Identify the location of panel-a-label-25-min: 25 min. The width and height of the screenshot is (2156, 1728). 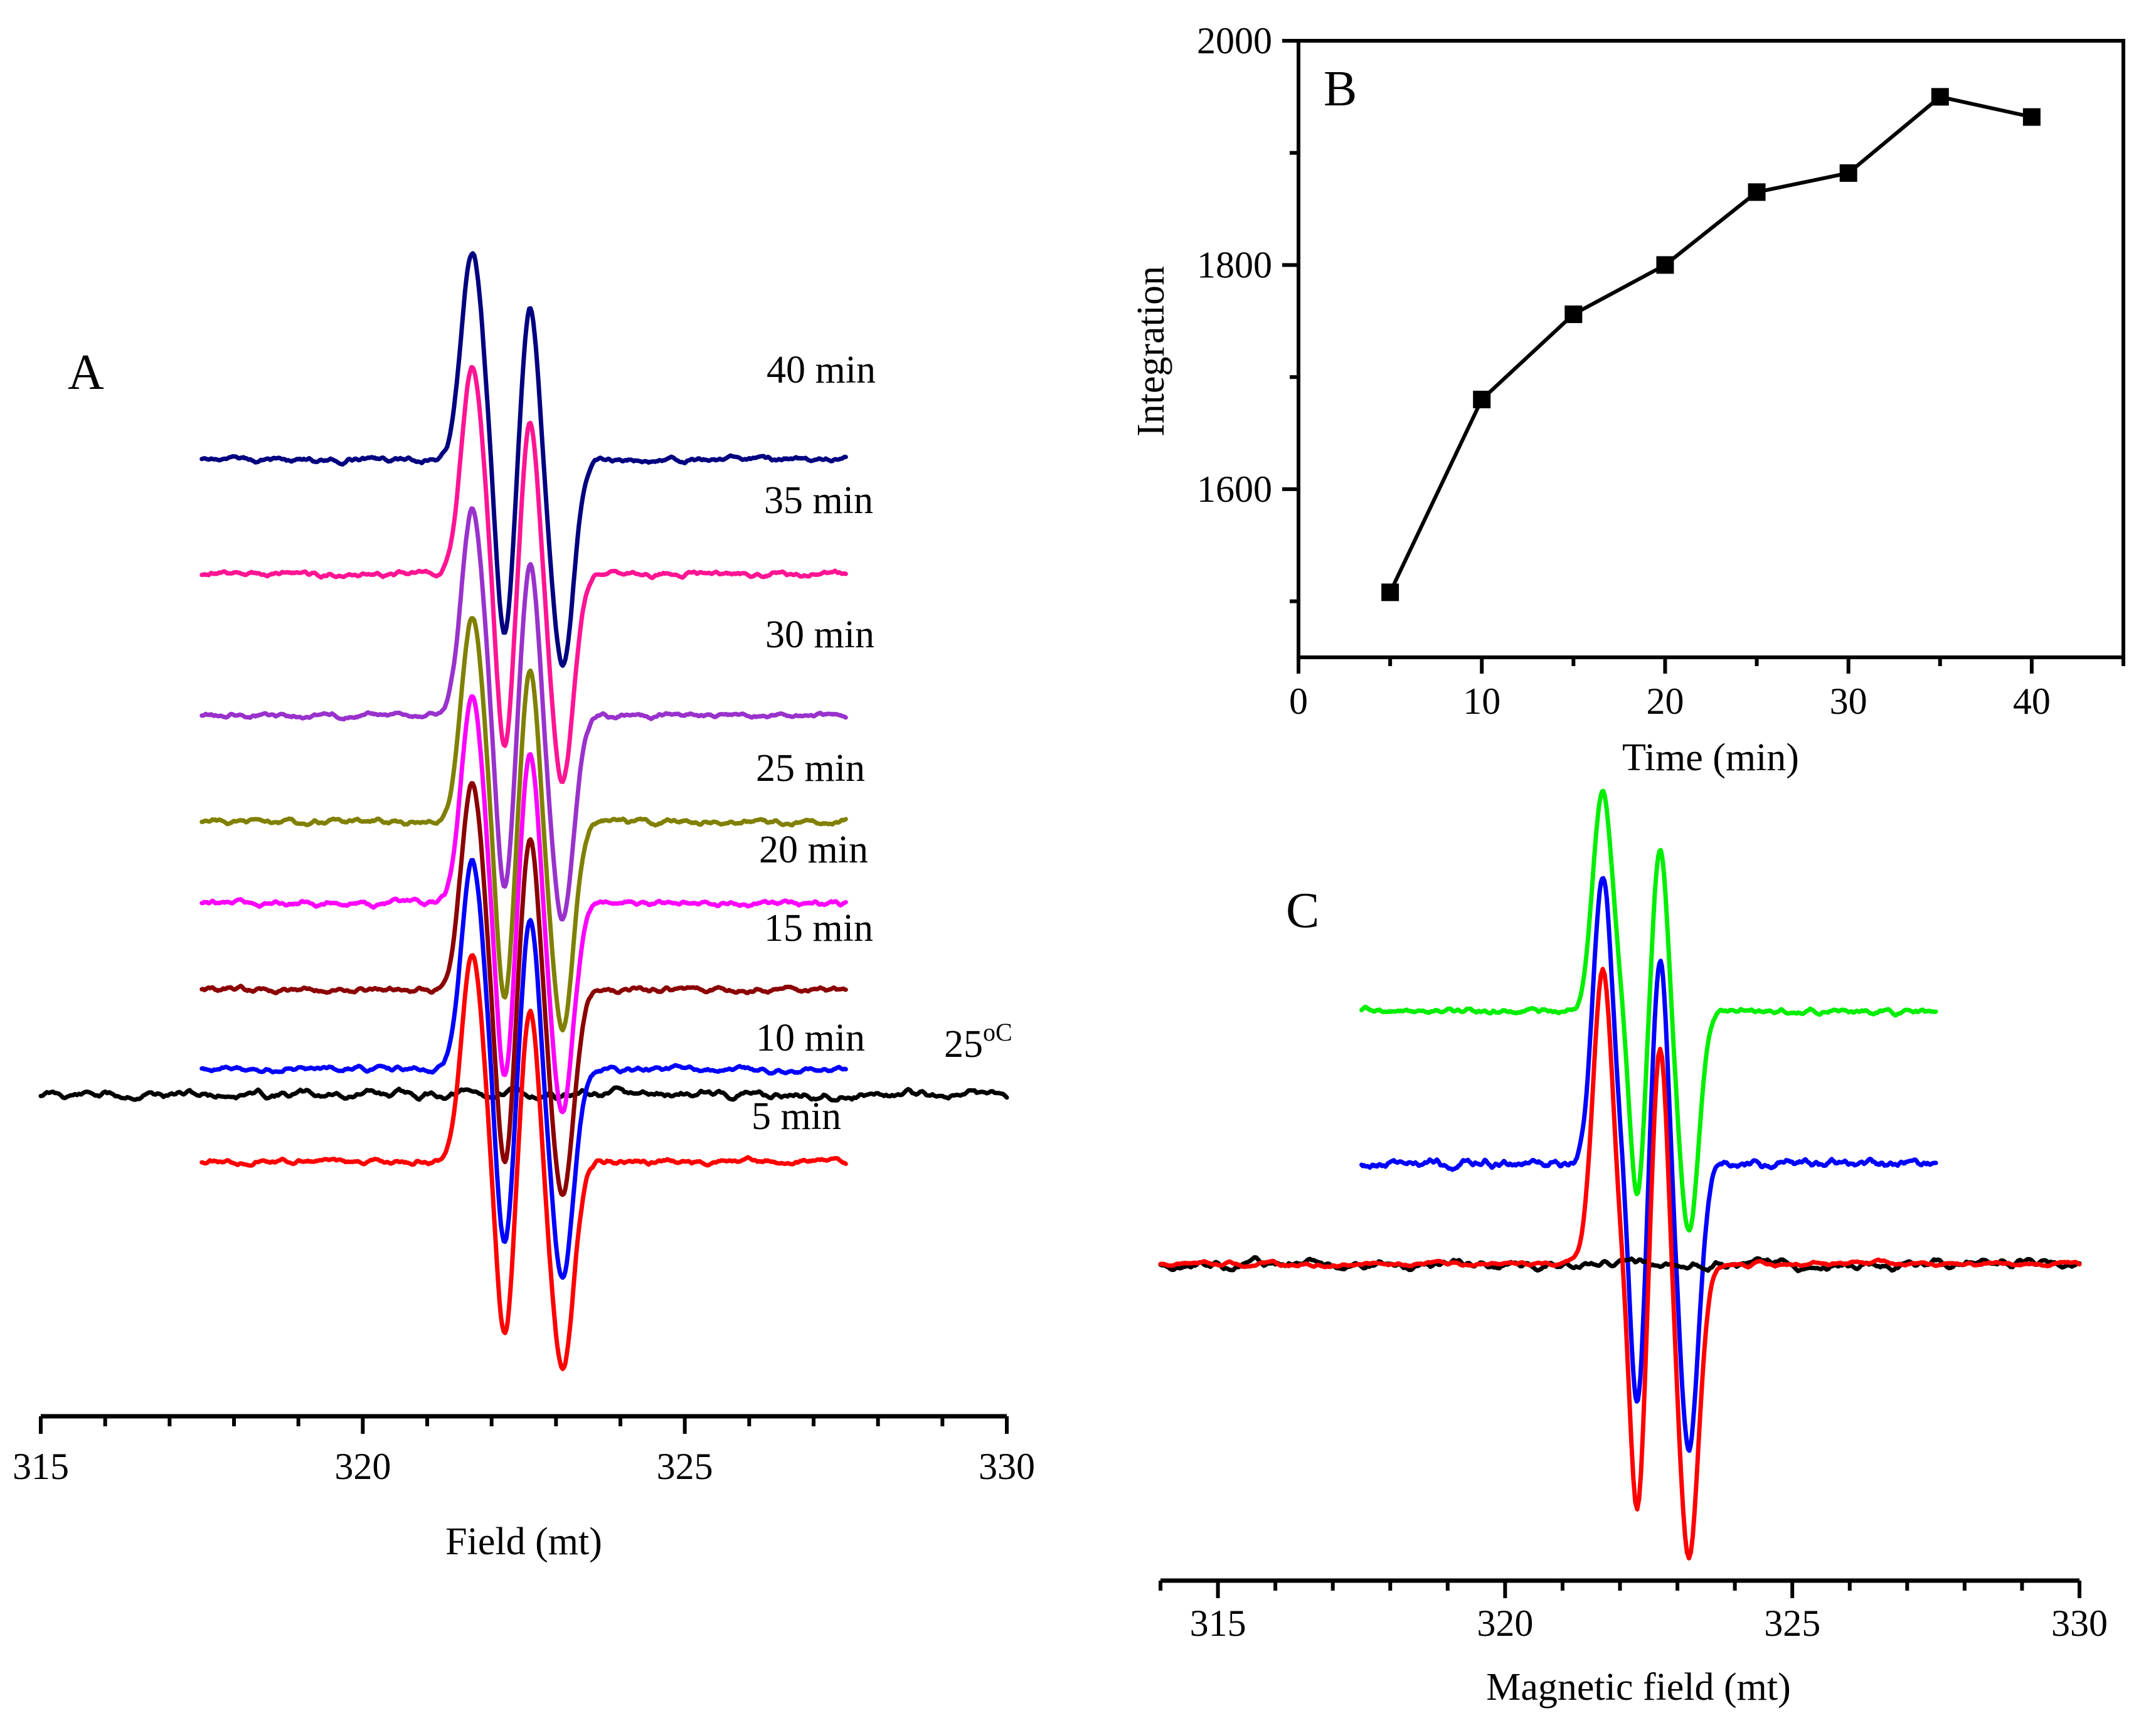
(810, 768).